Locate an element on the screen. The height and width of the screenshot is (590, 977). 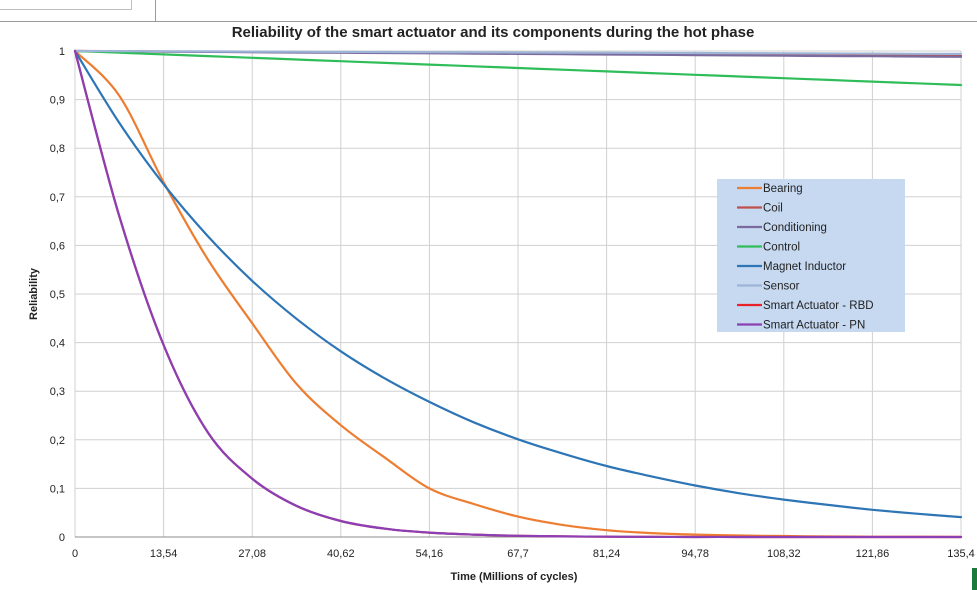
x-tick-label: 54,16 is located at coordinates (430, 554).